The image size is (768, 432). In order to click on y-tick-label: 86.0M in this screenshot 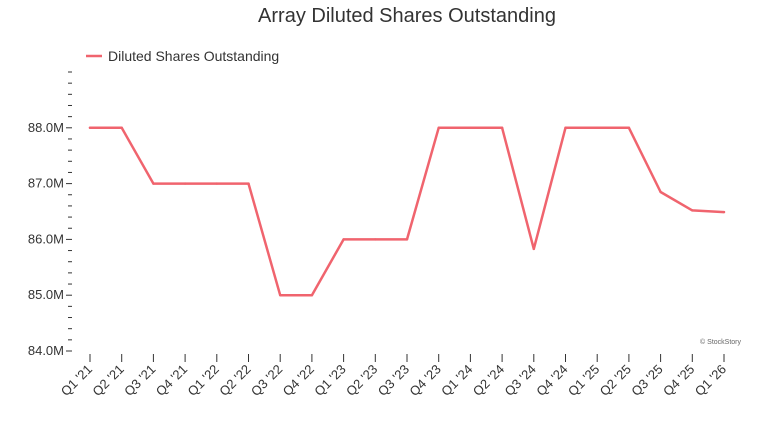, I will do `click(46, 238)`.